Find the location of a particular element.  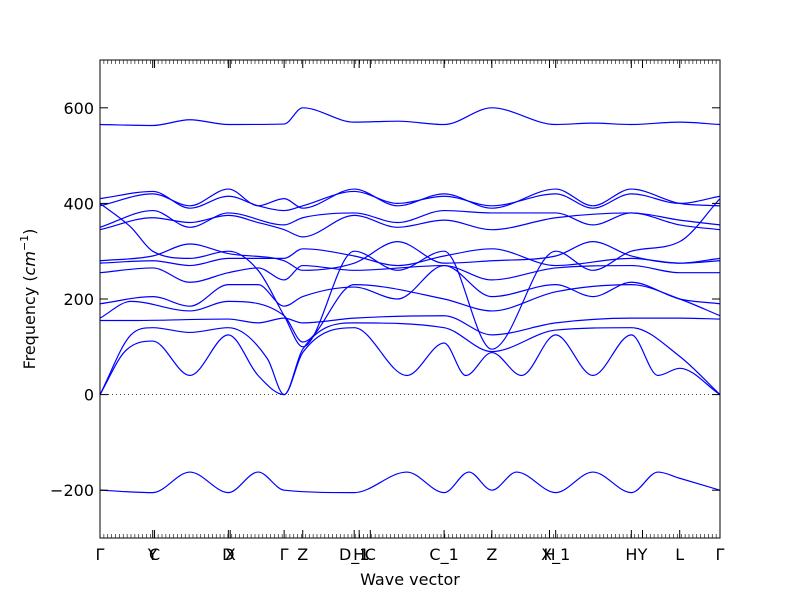

x-tick-label: D_1 is located at coordinates (354, 555).